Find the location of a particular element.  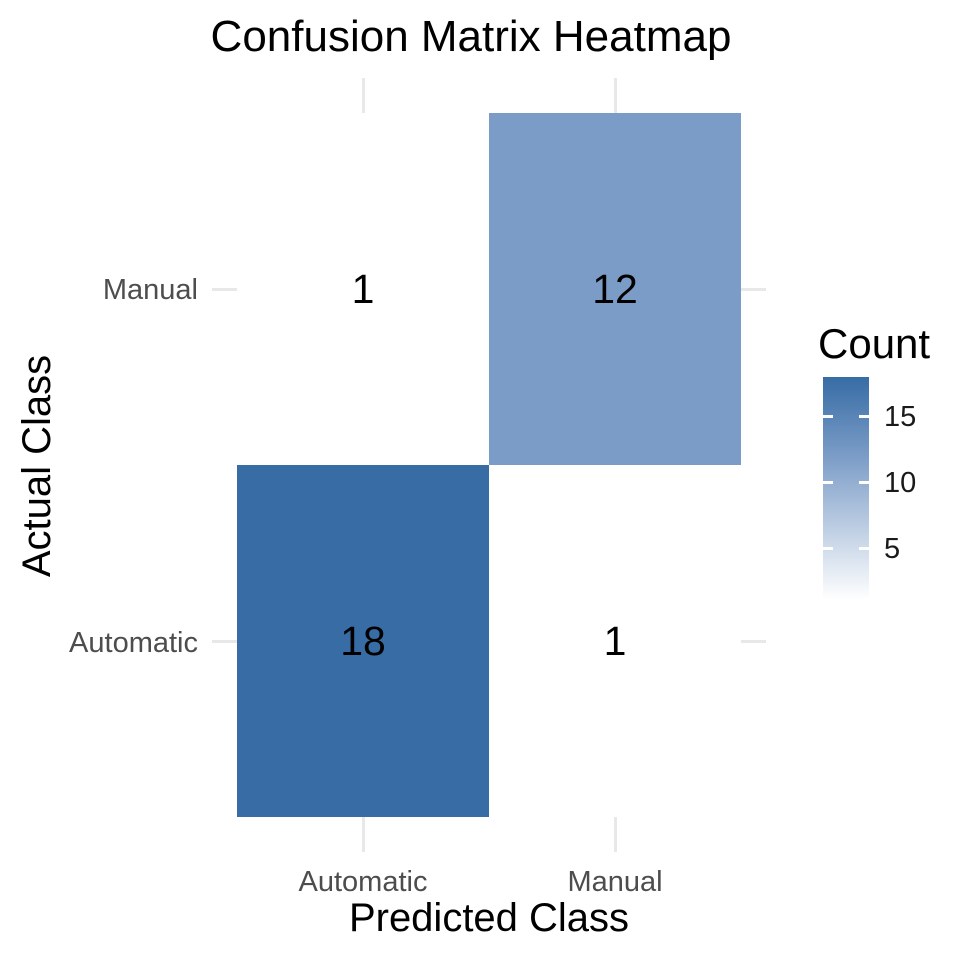

heatmap-cell-actual-automatic-predicted-automatic: 18 is located at coordinates (363, 641).